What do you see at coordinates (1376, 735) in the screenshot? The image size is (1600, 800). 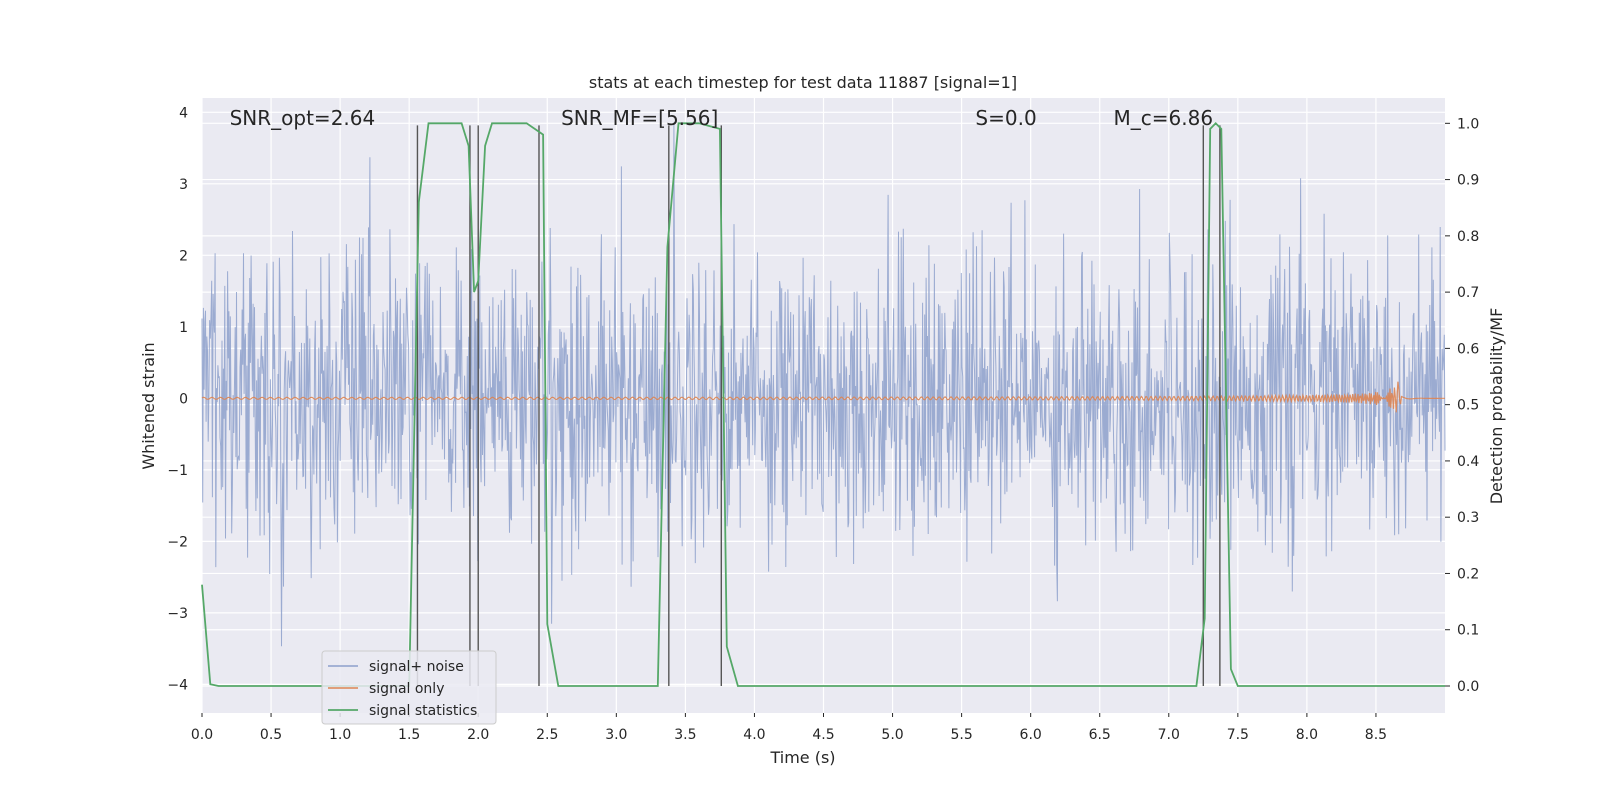 I see `x-tick-label: 8.5` at bounding box center [1376, 735].